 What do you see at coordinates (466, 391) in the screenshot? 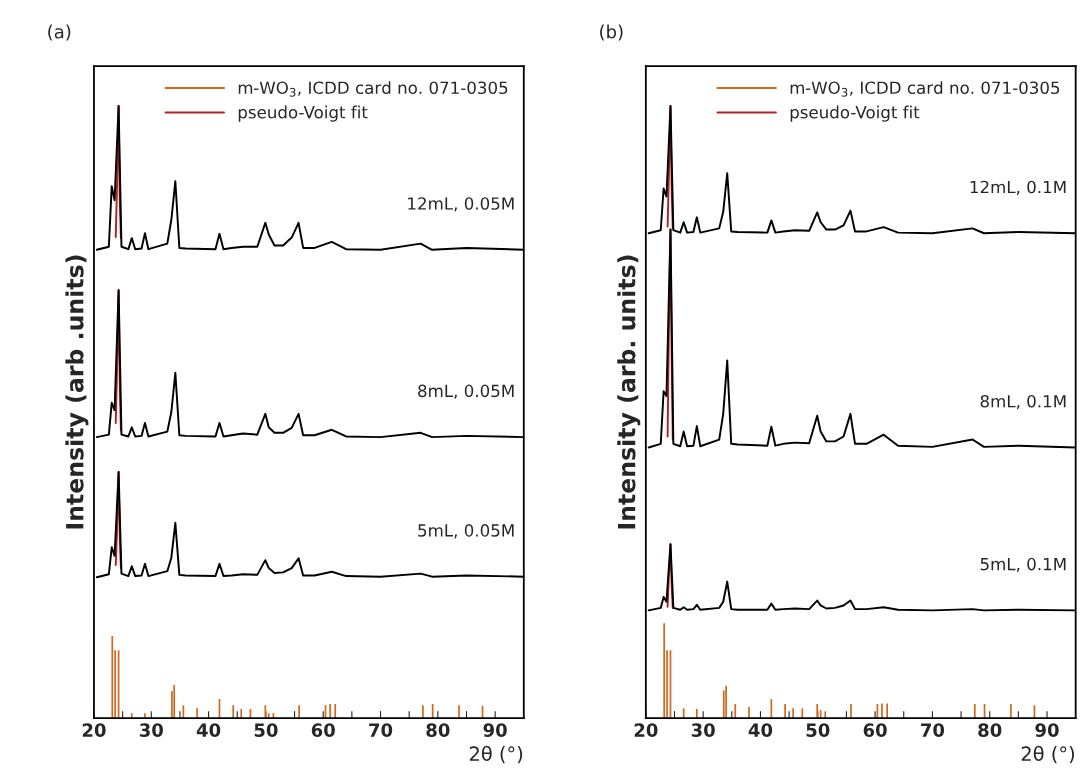
I see `text: 8mL, 0.05M` at bounding box center [466, 391].